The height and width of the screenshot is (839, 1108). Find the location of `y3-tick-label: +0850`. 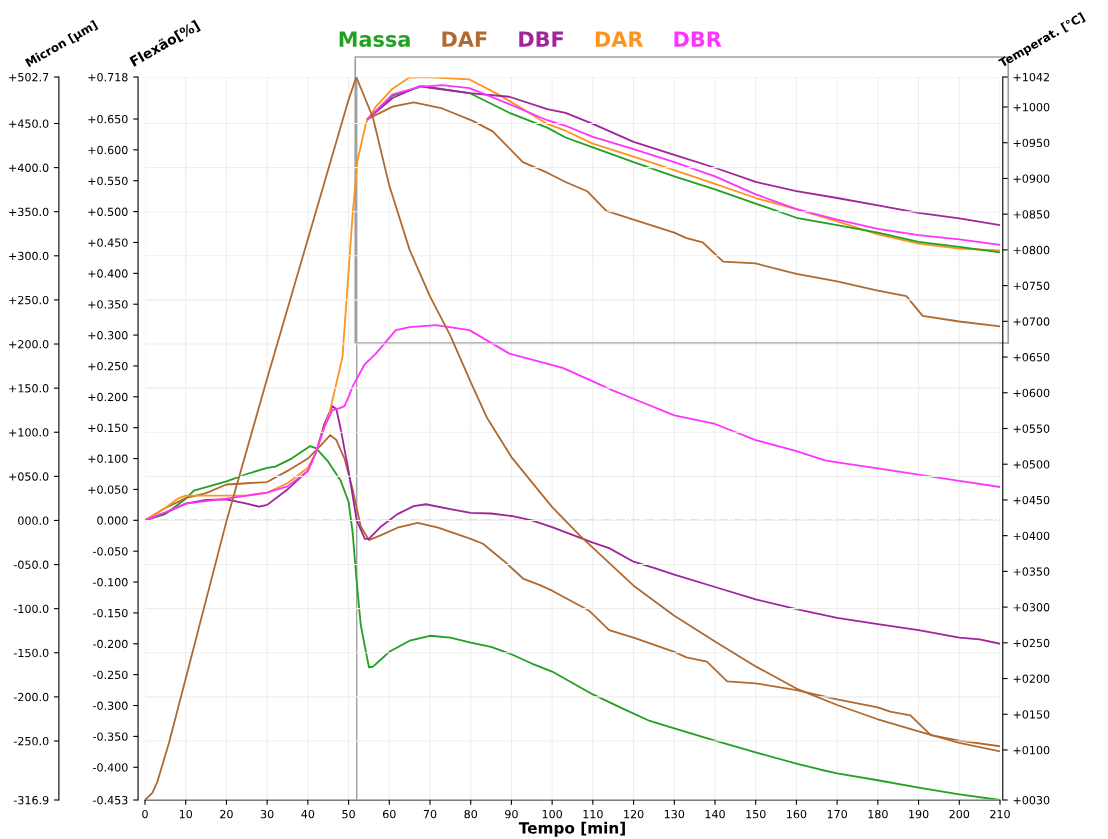

y3-tick-label: +0850 is located at coordinates (1031, 214).